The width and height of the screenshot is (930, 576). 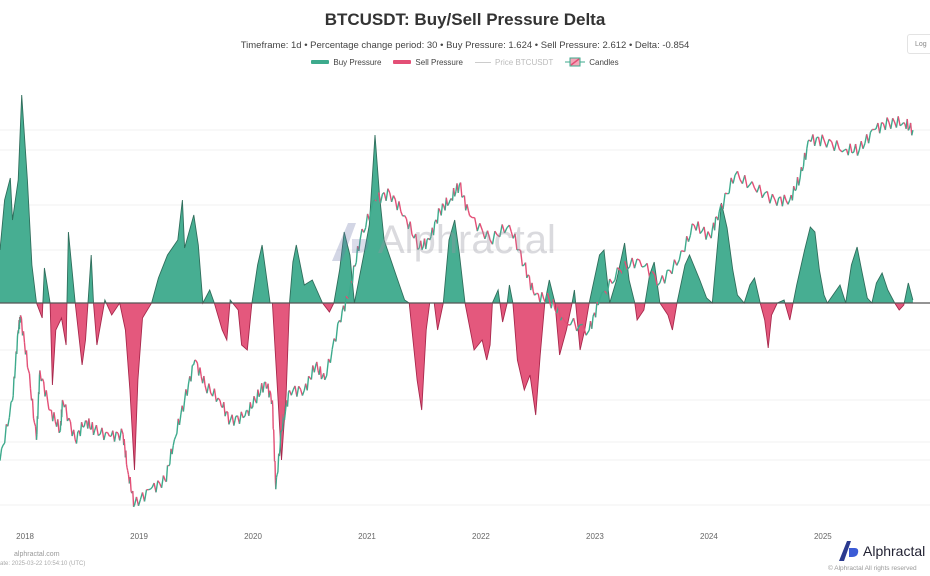 What do you see at coordinates (346, 62) in the screenshot?
I see `legend-item-buy-pressure: Buy Pressure` at bounding box center [346, 62].